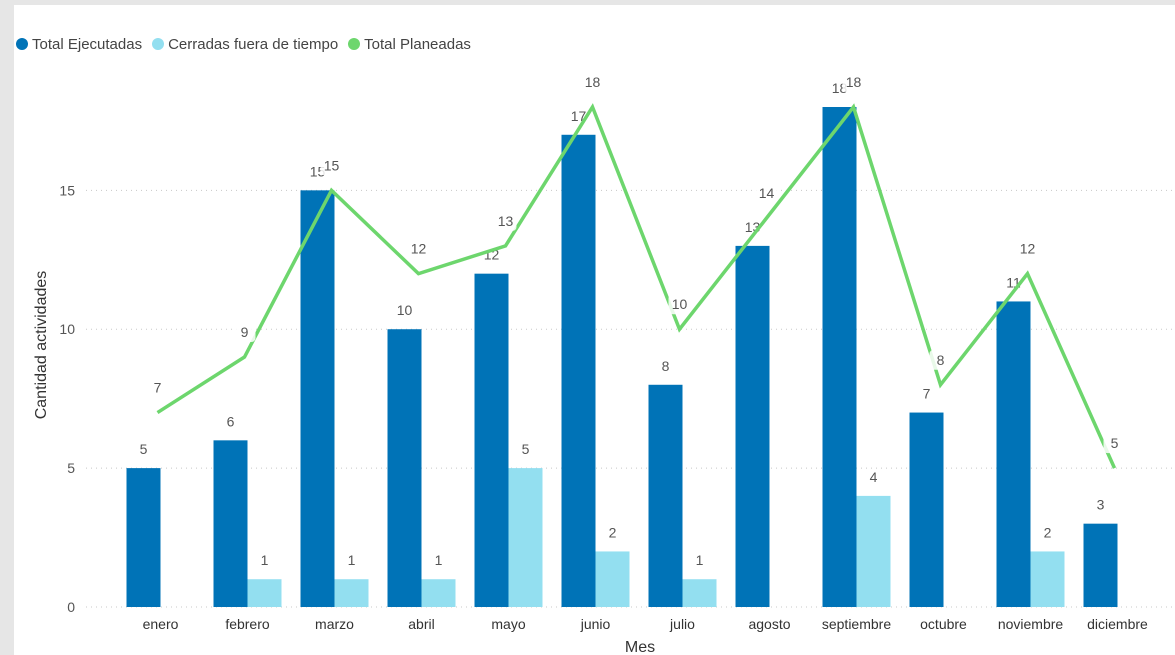 The image size is (1175, 655). What do you see at coordinates (317, 399) in the screenshot?
I see `bar-total-ejecutadas-marzo` at bounding box center [317, 399].